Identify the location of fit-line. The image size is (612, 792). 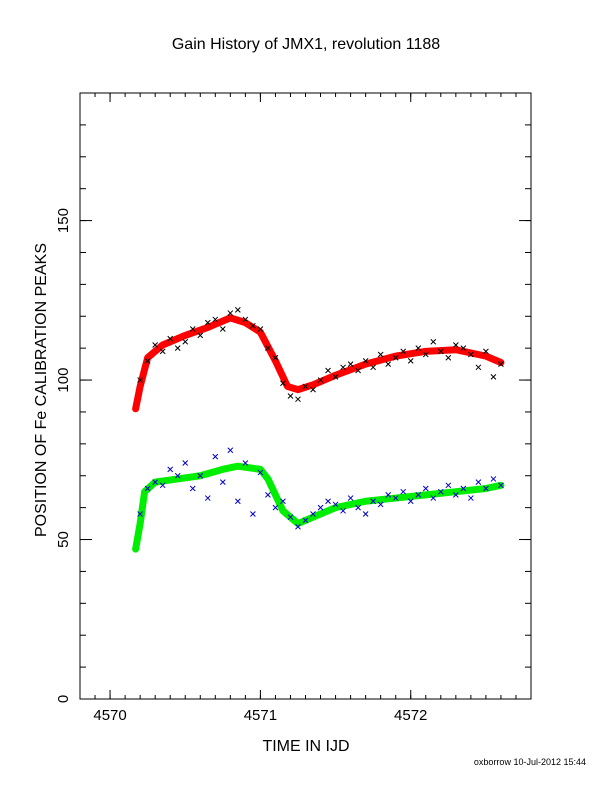
(318, 363).